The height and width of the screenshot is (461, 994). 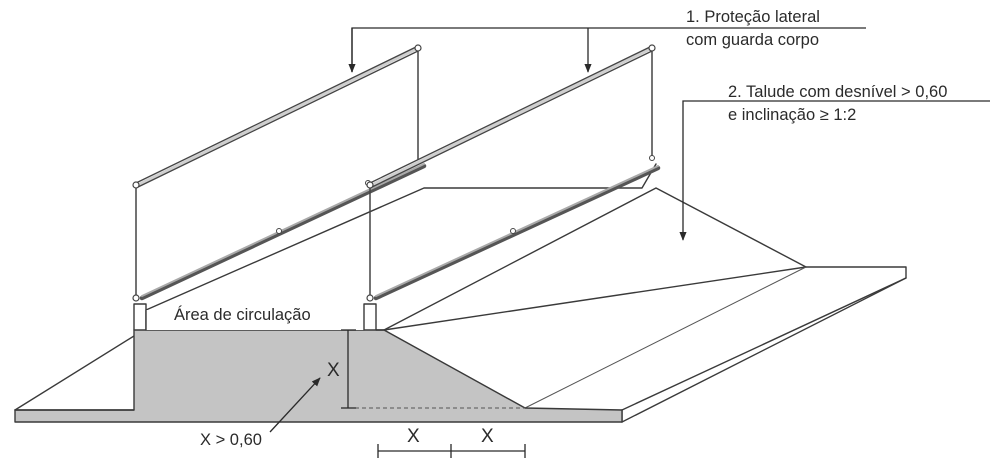 What do you see at coordinates (418, 48) in the screenshot?
I see `left-rail-knob-back` at bounding box center [418, 48].